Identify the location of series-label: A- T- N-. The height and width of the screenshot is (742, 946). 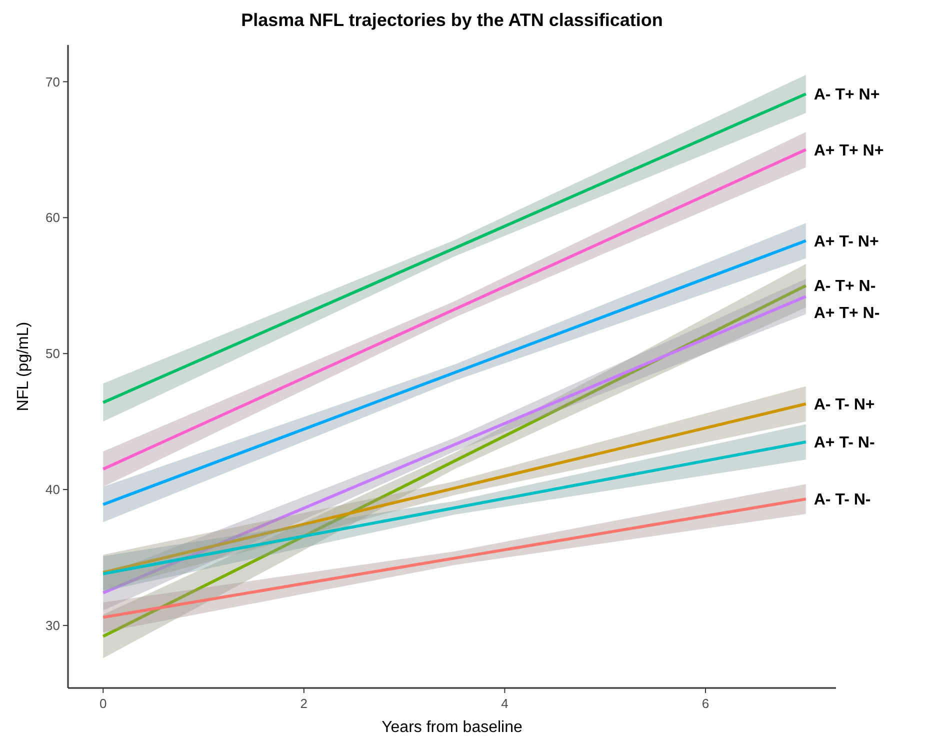
(842, 500).